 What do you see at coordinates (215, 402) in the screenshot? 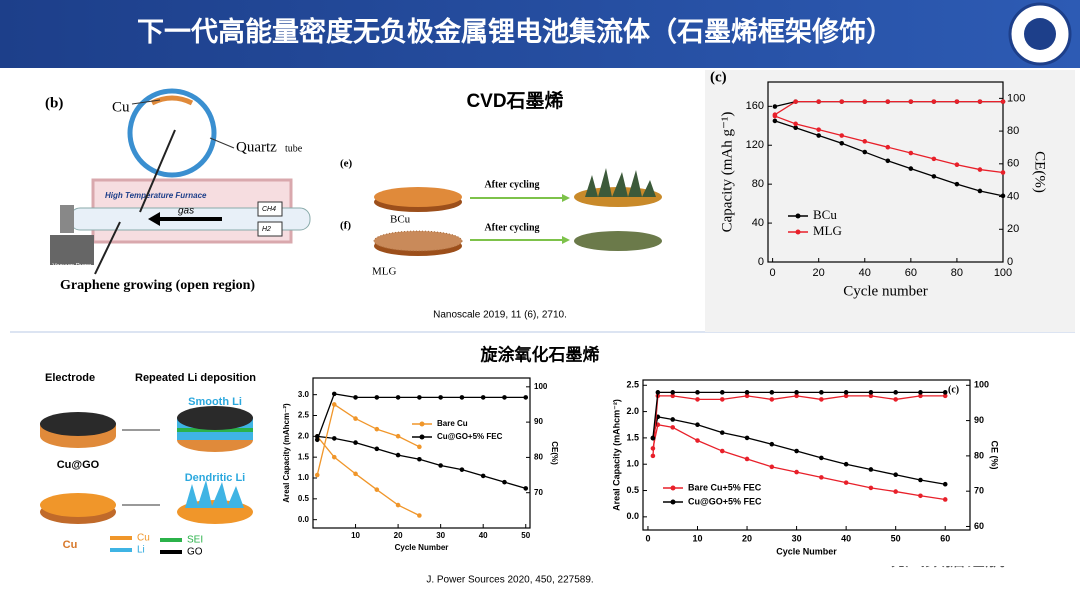
I see `label: Smooth Li` at bounding box center [215, 402].